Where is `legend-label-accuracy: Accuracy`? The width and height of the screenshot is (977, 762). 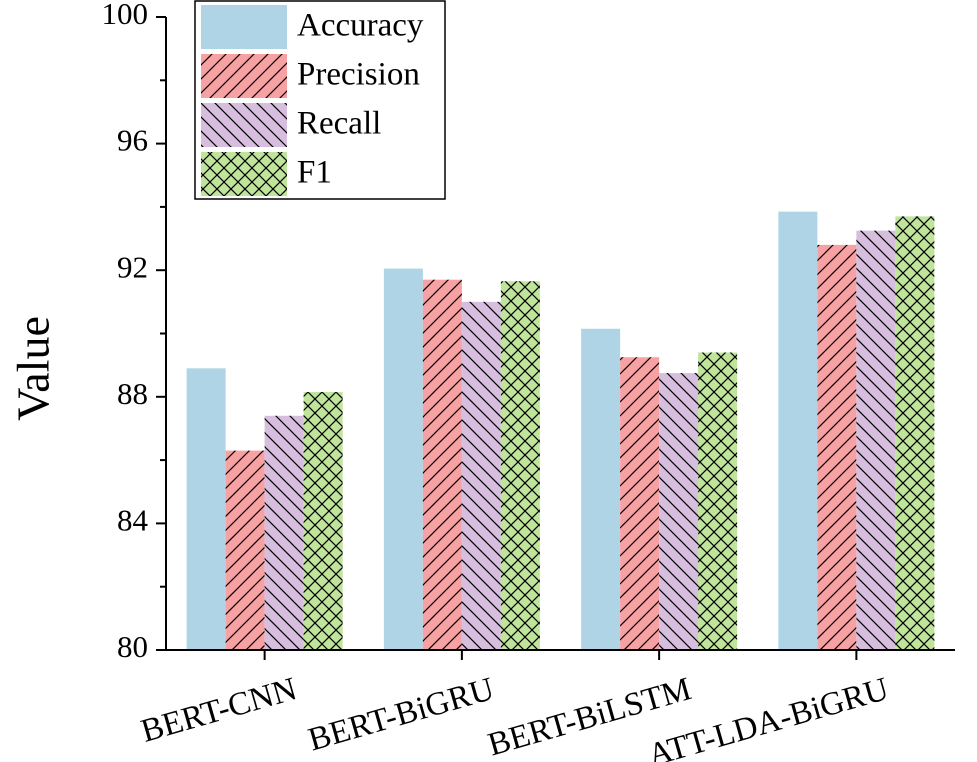 legend-label-accuracy: Accuracy is located at coordinates (360, 26).